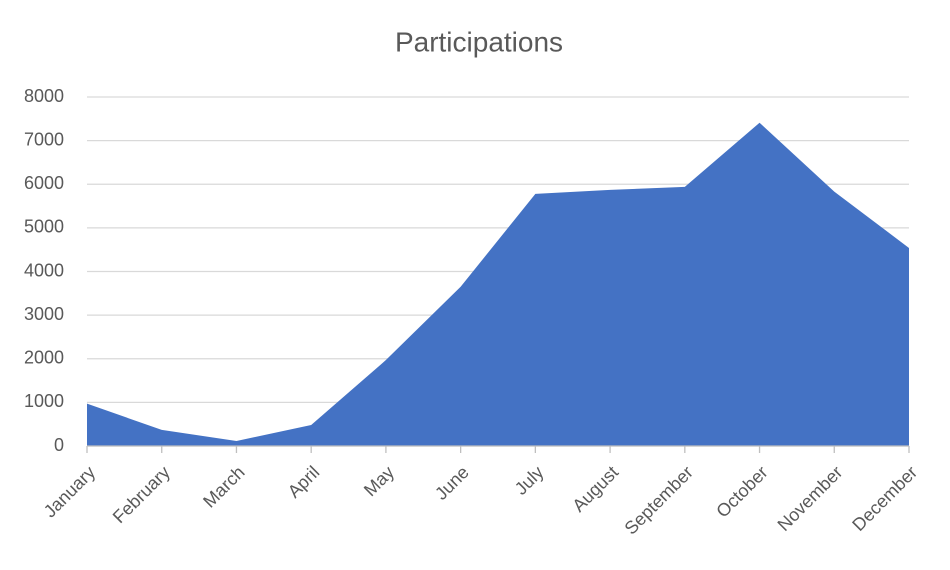 The width and height of the screenshot is (950, 570). Describe the element at coordinates (44, 183) in the screenshot. I see `y-tick-label: 6000` at that location.